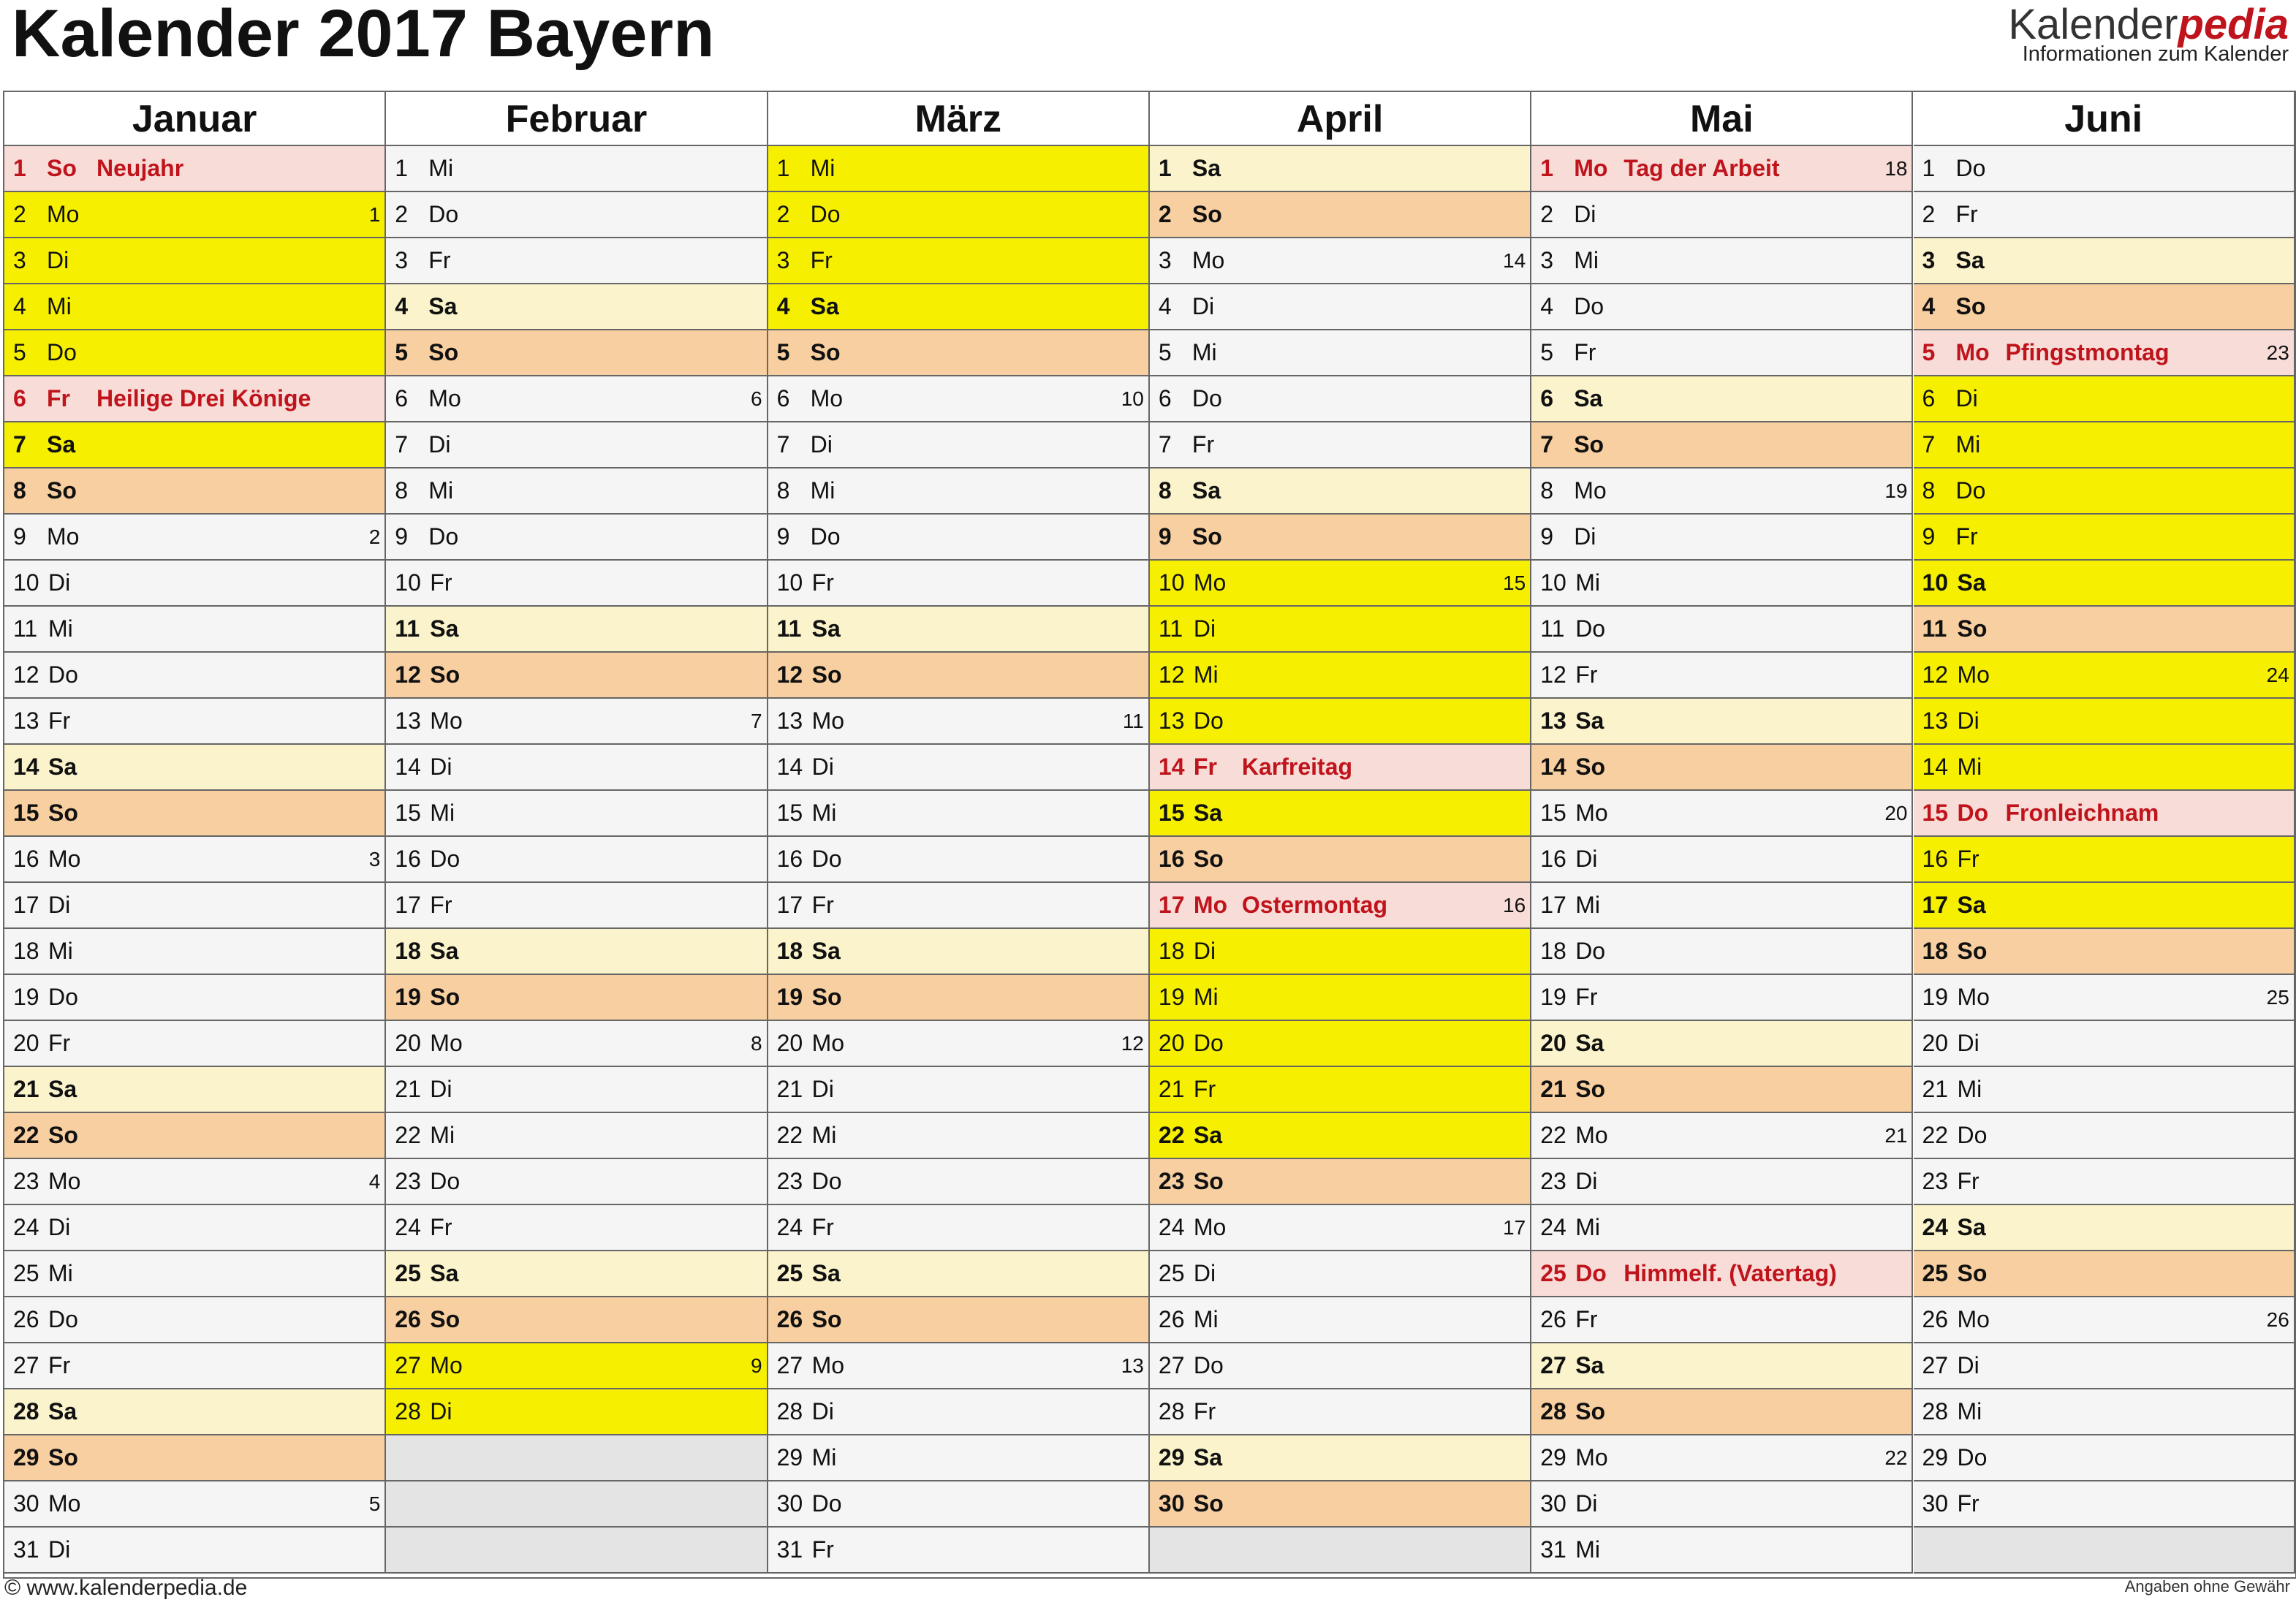 The image size is (2296, 1605). Describe the element at coordinates (19, 168) in the screenshot. I see `day-number: 1` at that location.